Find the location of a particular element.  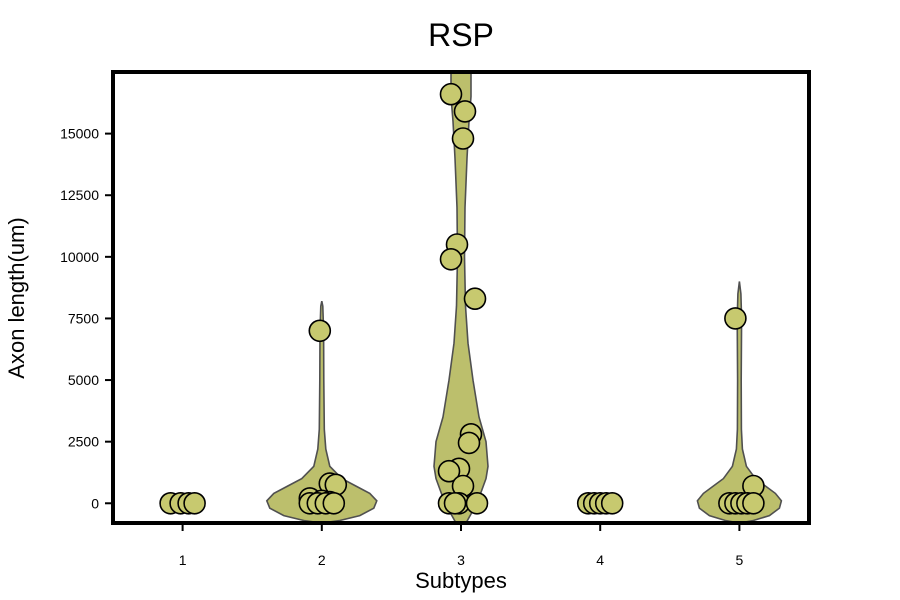

y-tick-label: 7500 is located at coordinates (83, 318).